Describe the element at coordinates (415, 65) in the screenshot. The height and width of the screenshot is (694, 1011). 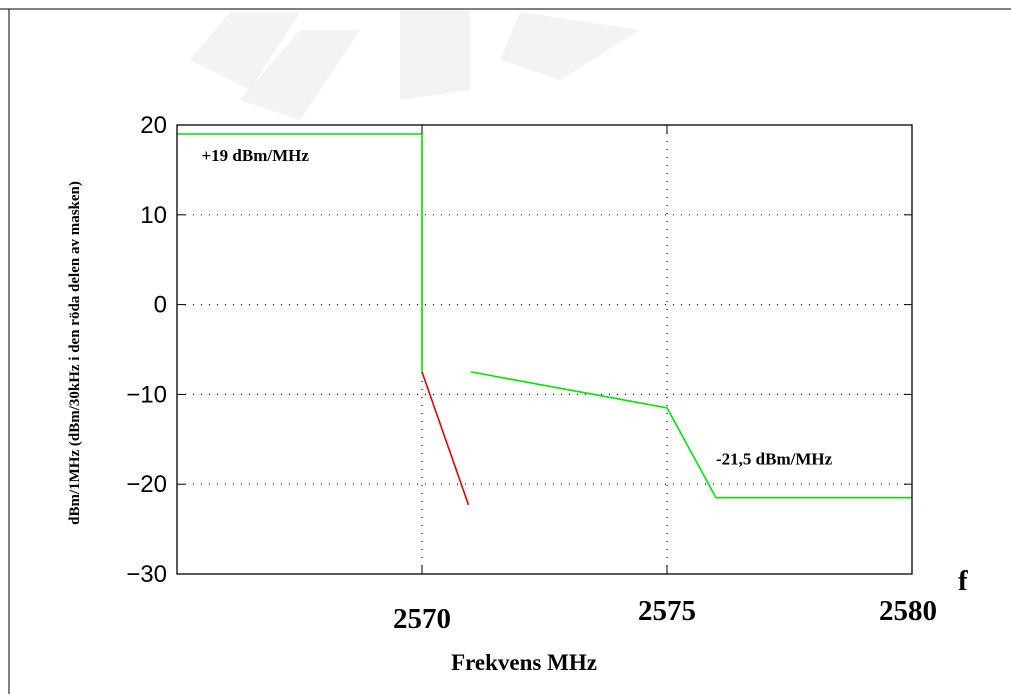
I see `watermark` at that location.